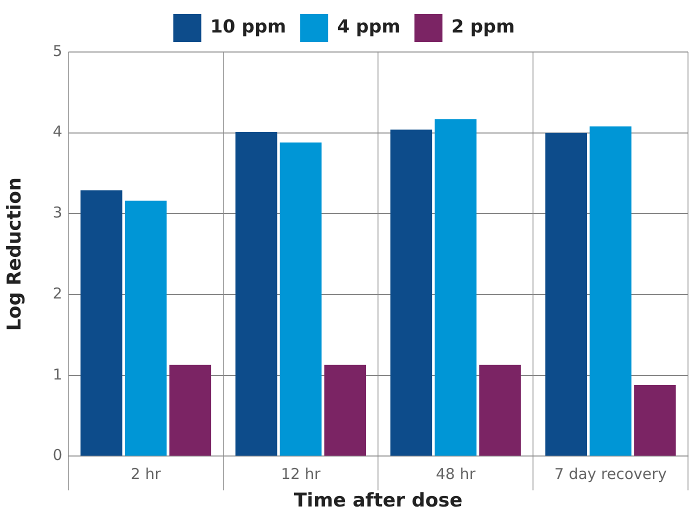  Describe the element at coordinates (14, 254) in the screenshot. I see `y-axis-title: Log Reduction` at that location.